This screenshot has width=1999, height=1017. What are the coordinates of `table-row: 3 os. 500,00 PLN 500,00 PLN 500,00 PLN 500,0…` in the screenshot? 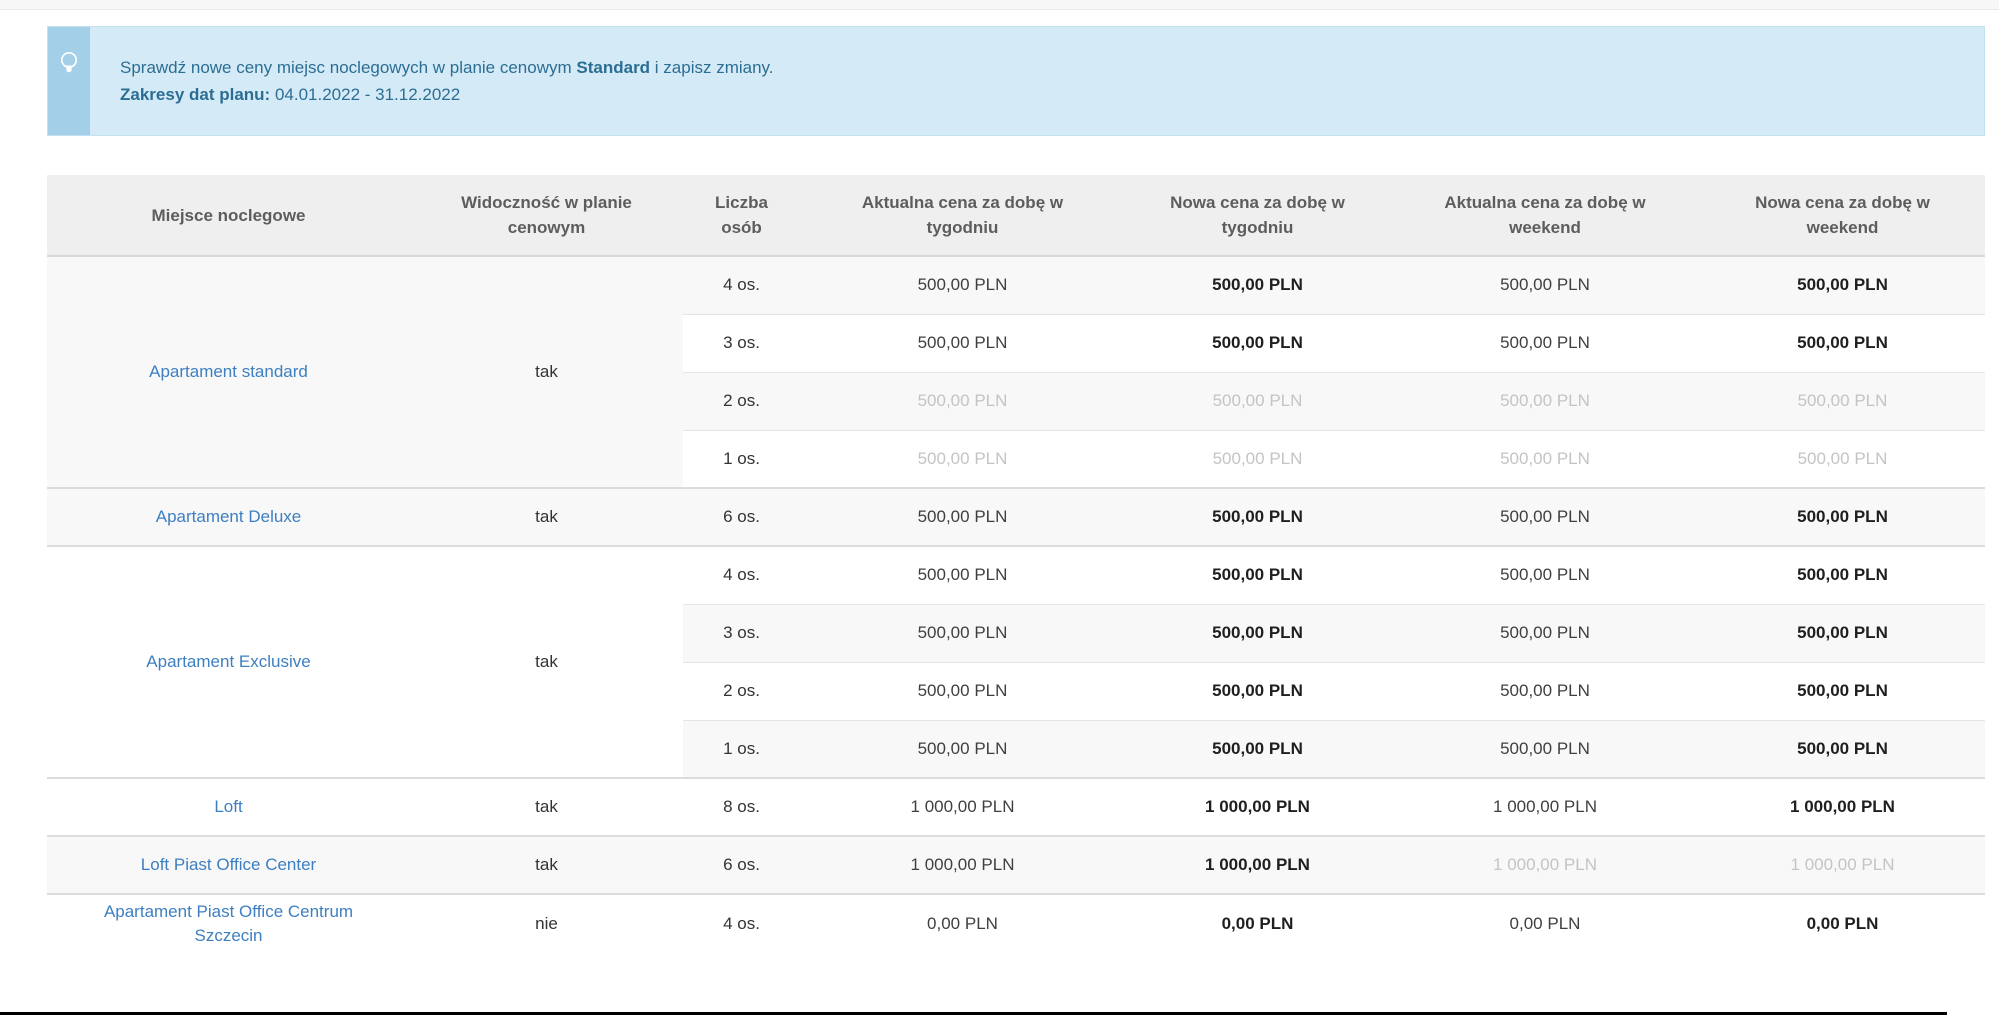 It's located at (1016, 342).